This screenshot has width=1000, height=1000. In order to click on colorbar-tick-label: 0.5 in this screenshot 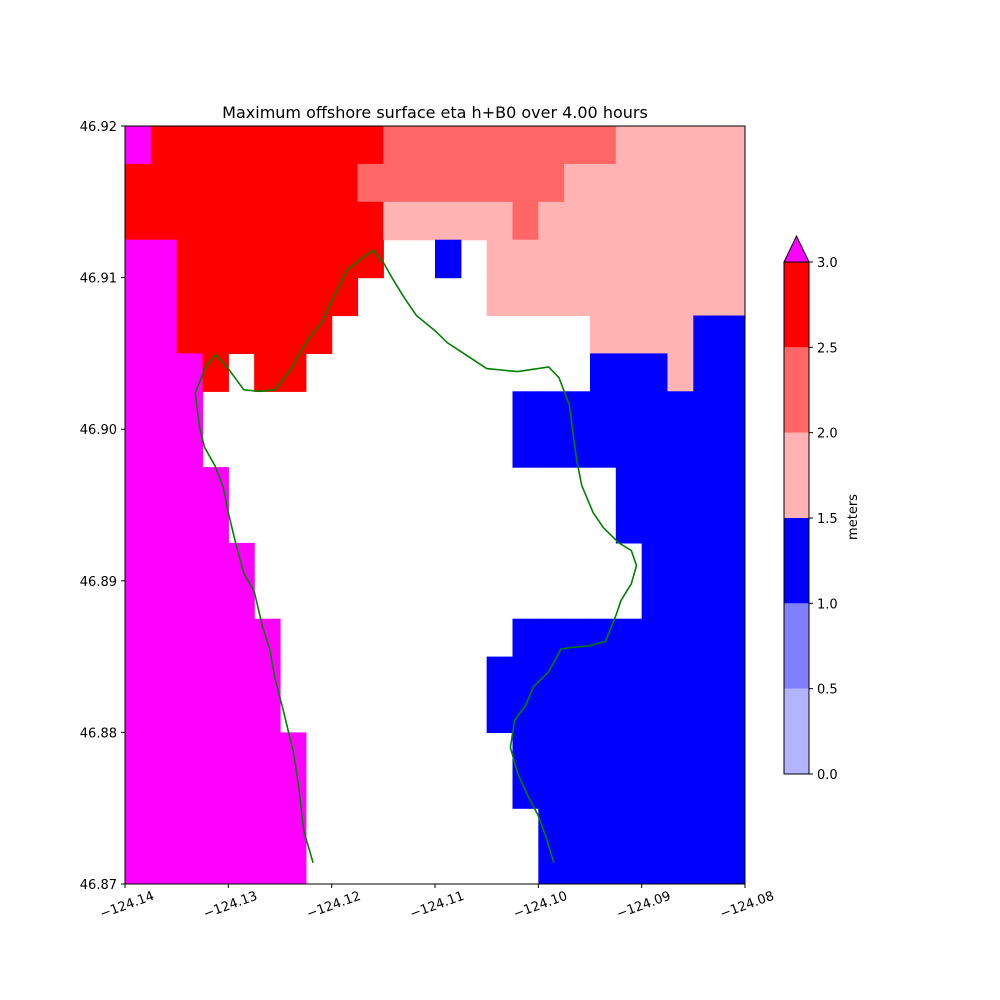, I will do `click(827, 690)`.